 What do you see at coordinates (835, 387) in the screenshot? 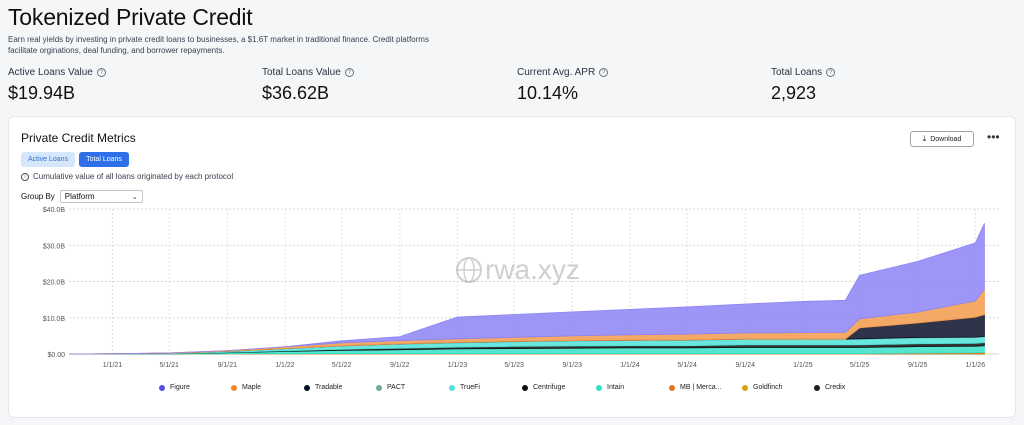
I see `legend-label: Credix` at bounding box center [835, 387].